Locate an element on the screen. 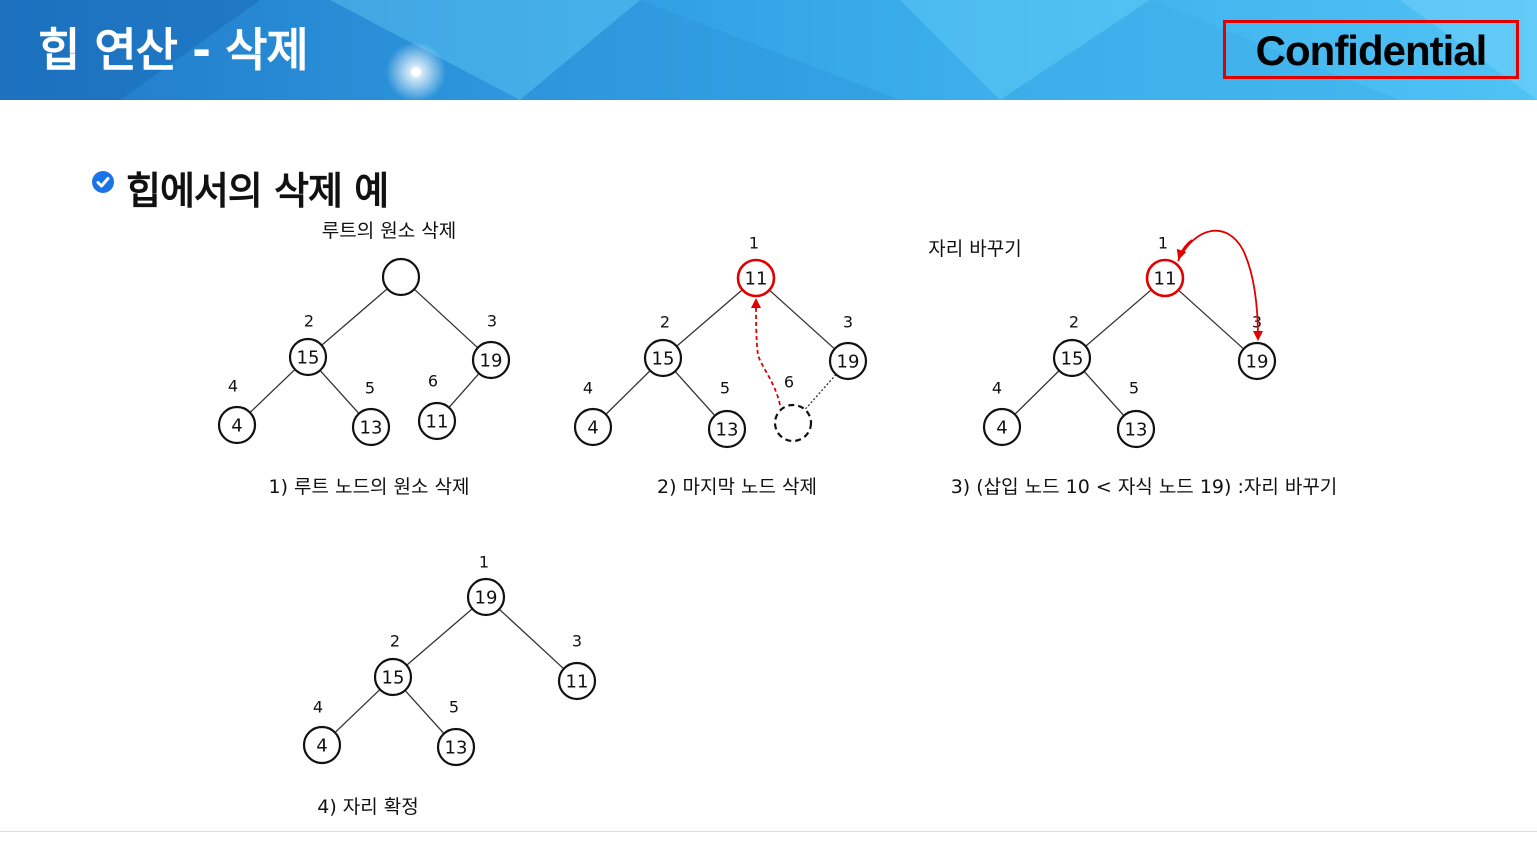  confidential-label: Confidential is located at coordinates (1371, 50).